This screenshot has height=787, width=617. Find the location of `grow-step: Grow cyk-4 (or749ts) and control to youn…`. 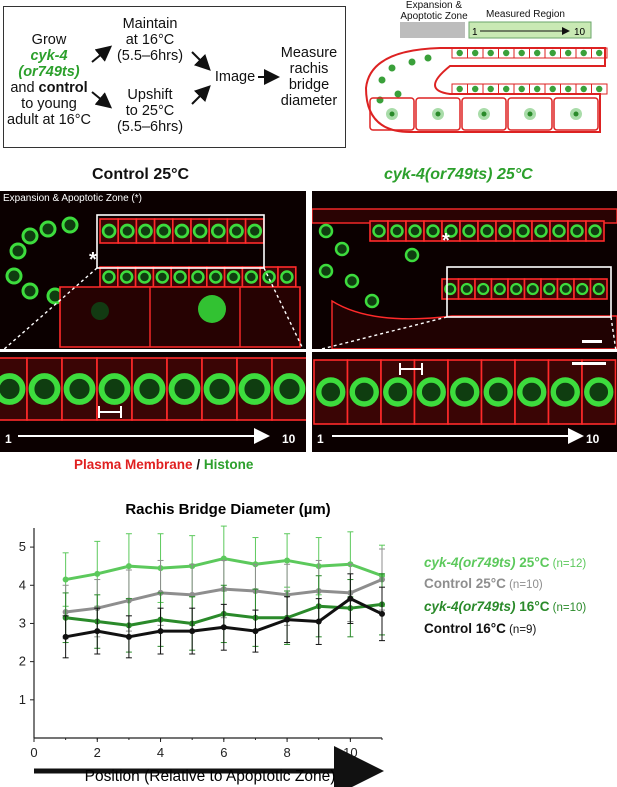

grow-step: Grow cyk-4 (or749ts) and control to youn… is located at coordinates (49, 80).